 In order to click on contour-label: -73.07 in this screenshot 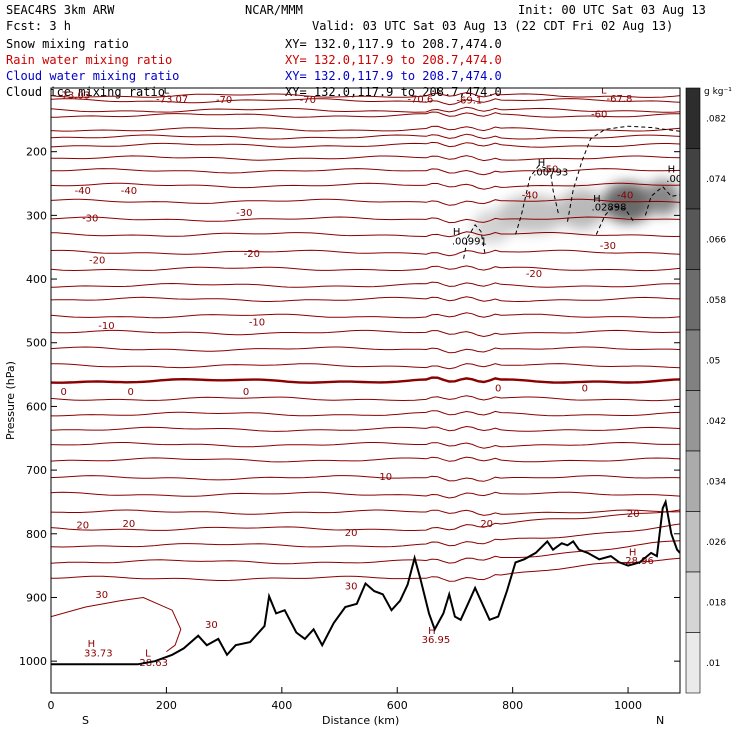, I will do `click(172, 99)`.